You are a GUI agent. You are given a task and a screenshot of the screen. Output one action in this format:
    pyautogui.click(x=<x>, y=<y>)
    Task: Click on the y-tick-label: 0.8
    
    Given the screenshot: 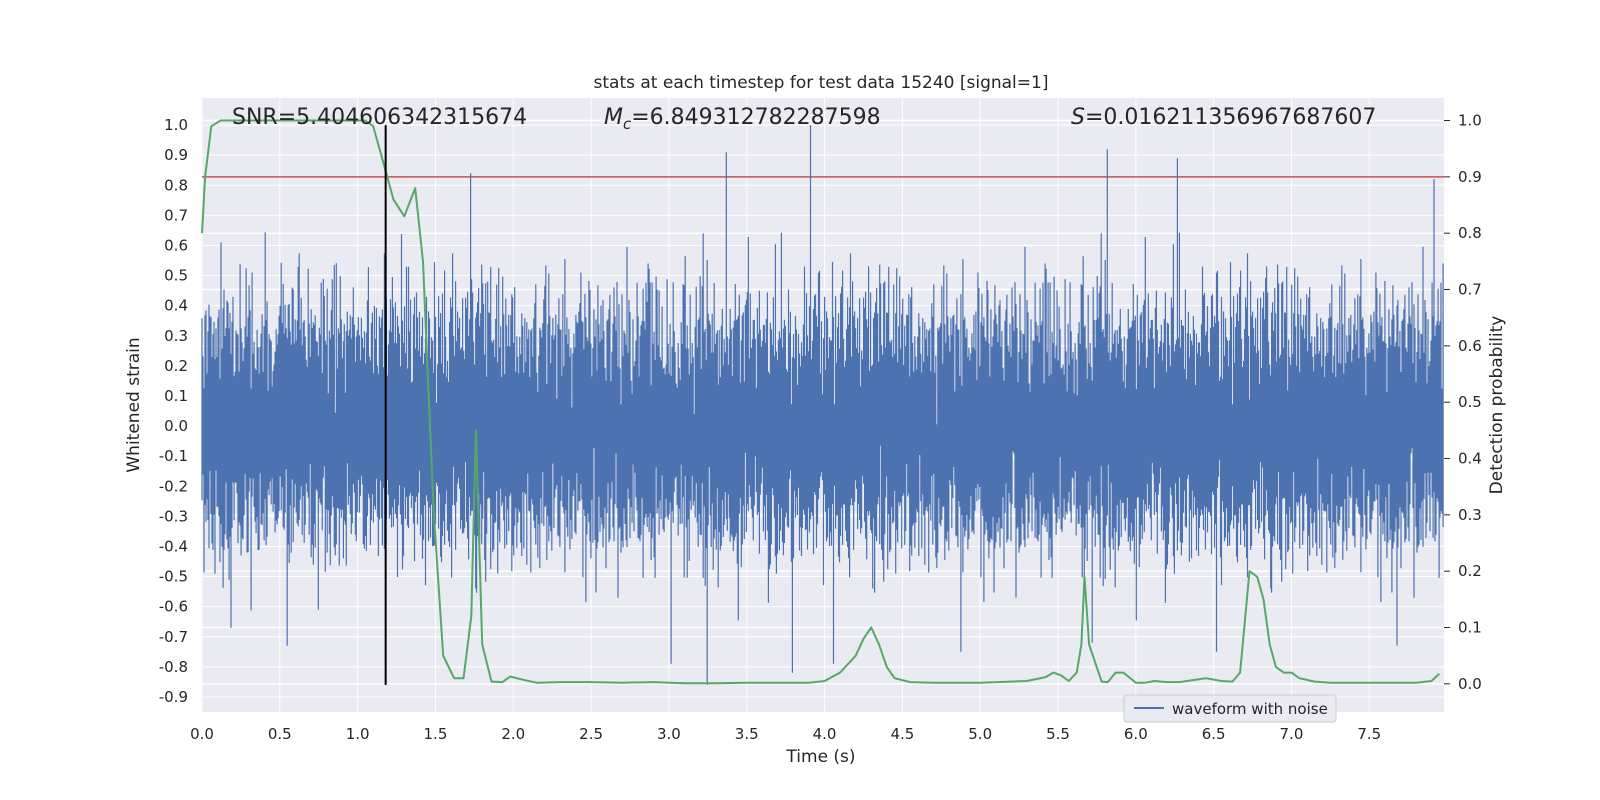 What is the action you would take?
    pyautogui.click(x=176, y=185)
    